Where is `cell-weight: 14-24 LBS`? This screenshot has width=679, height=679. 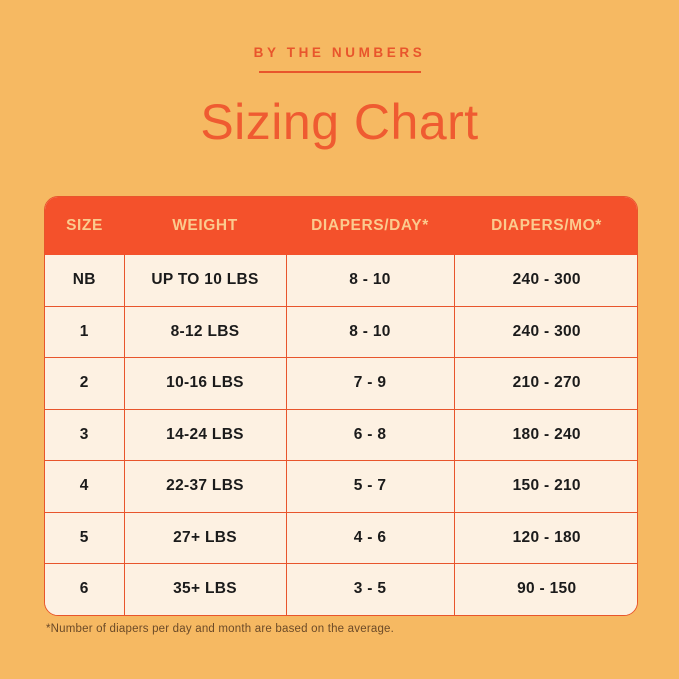 cell-weight: 14-24 LBS is located at coordinates (205, 435).